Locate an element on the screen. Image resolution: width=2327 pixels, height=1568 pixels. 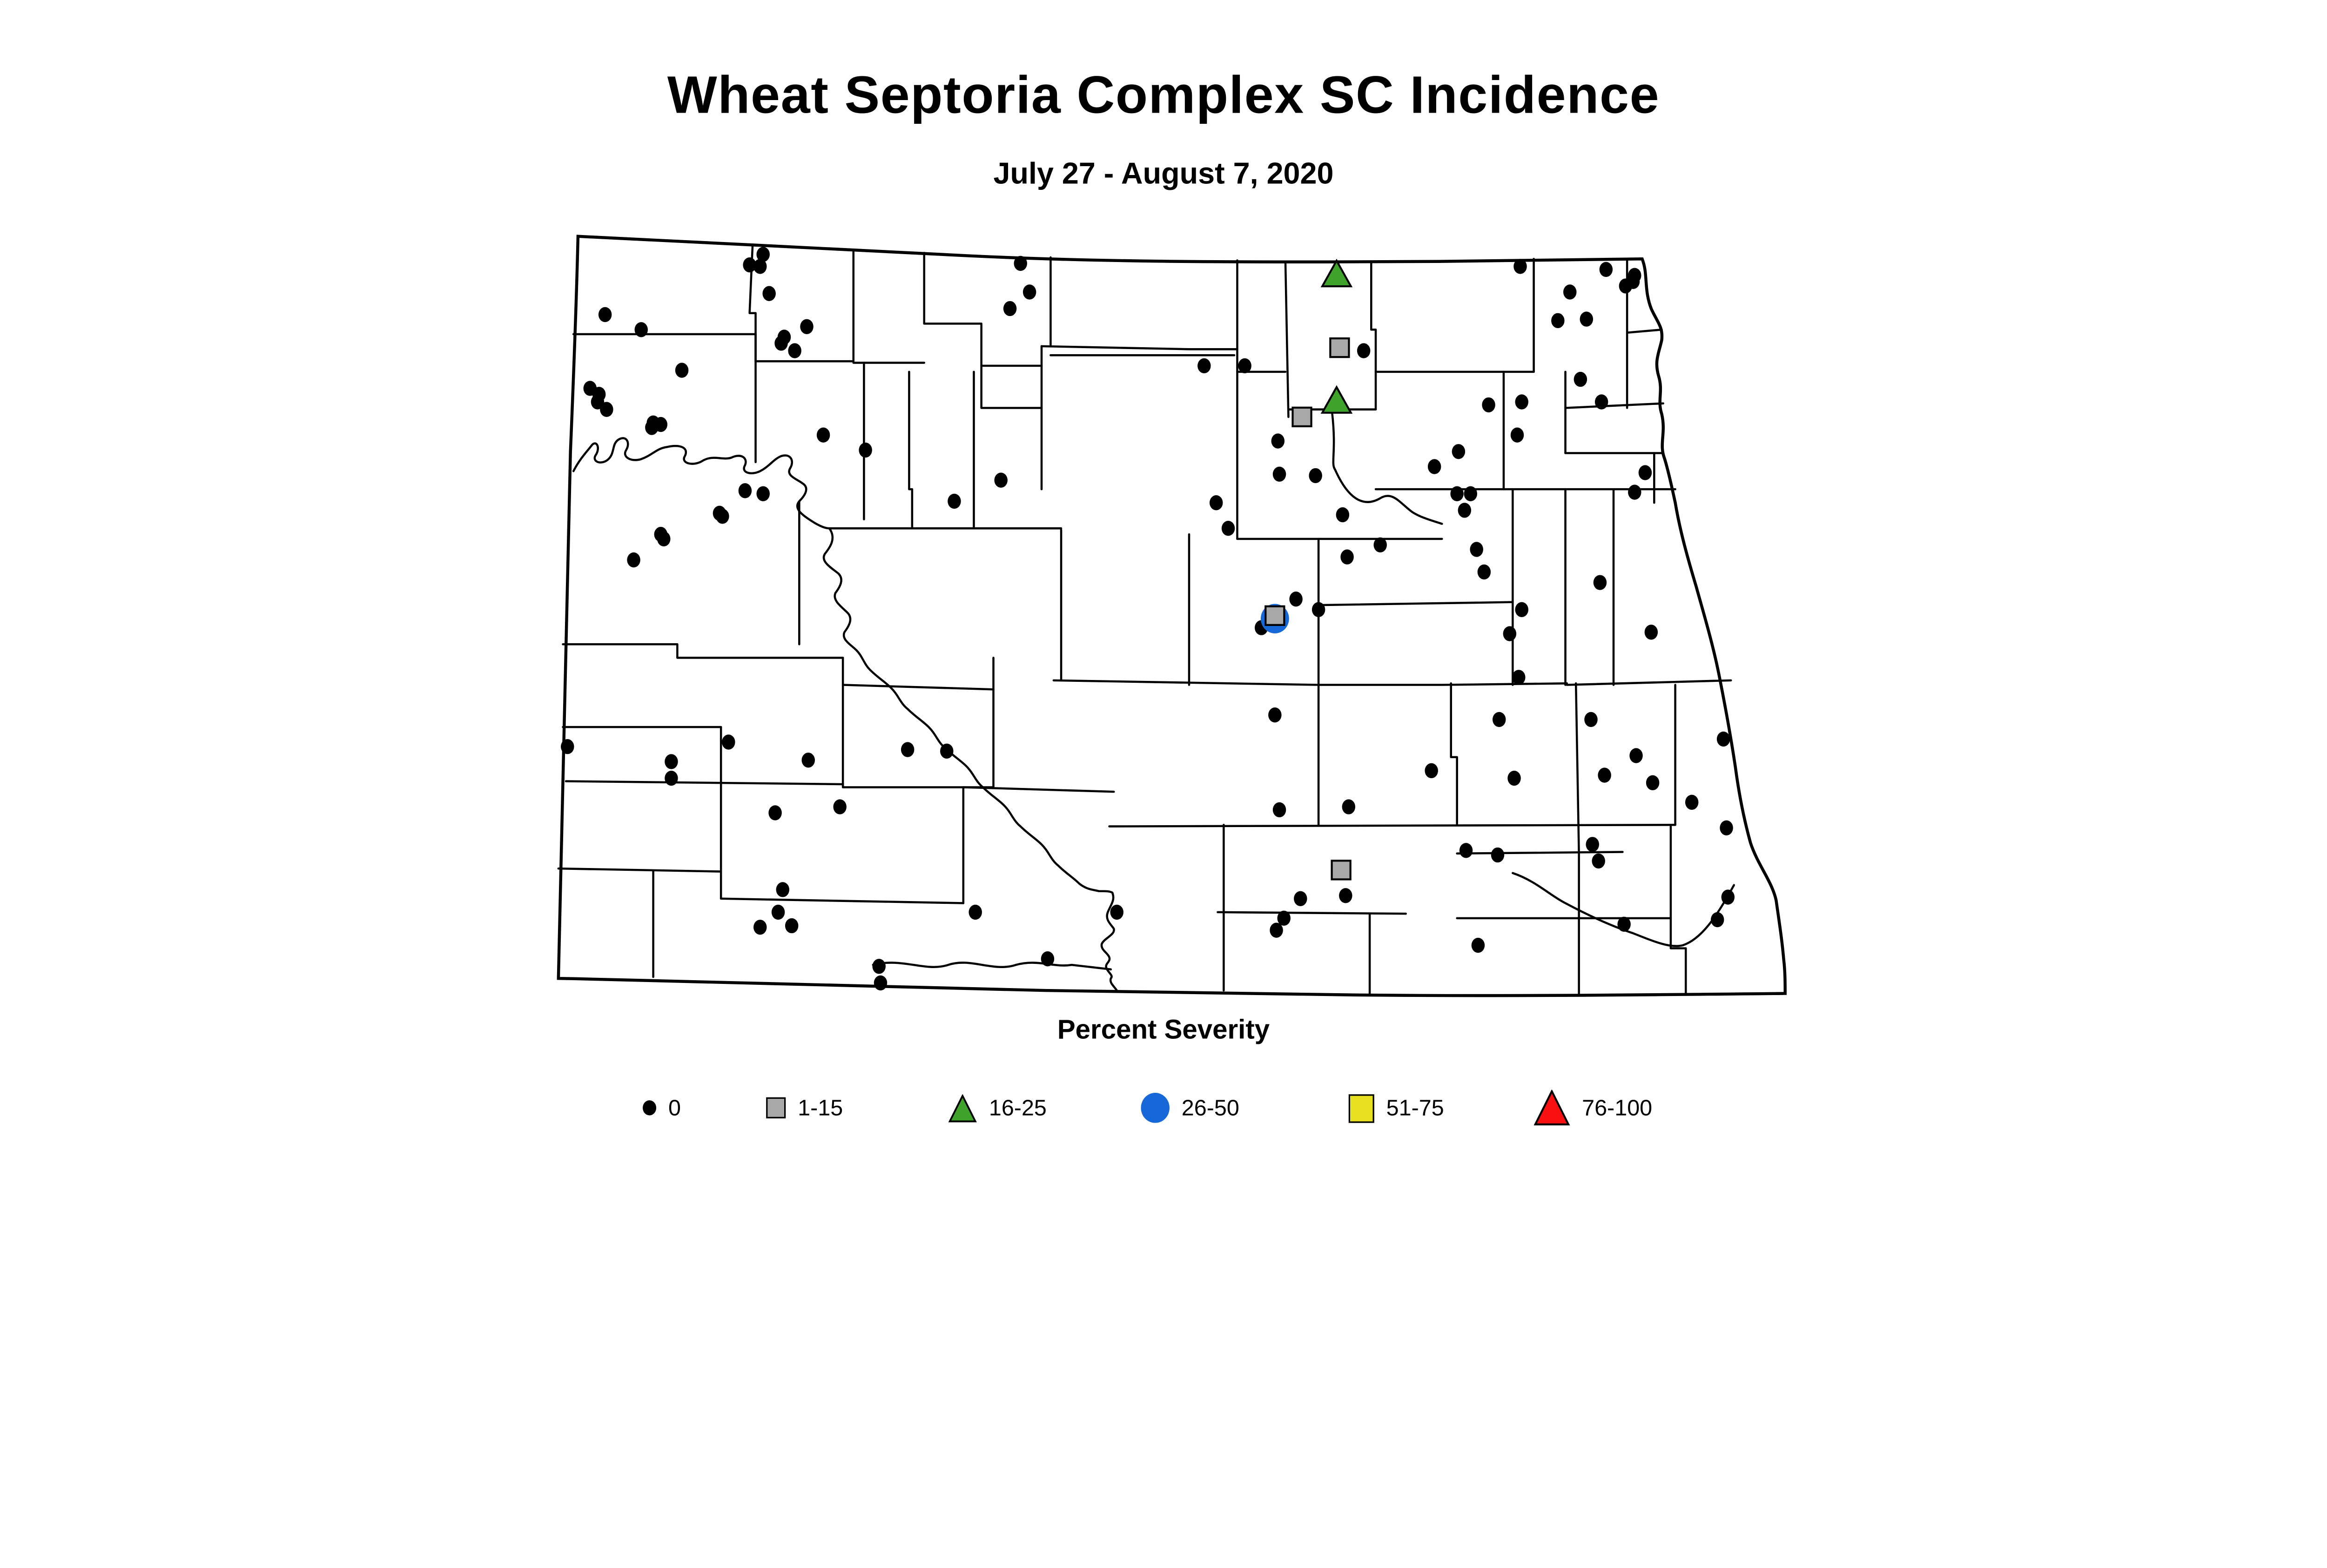
legend-item-16-25: 16-25 is located at coordinates (998, 1108).